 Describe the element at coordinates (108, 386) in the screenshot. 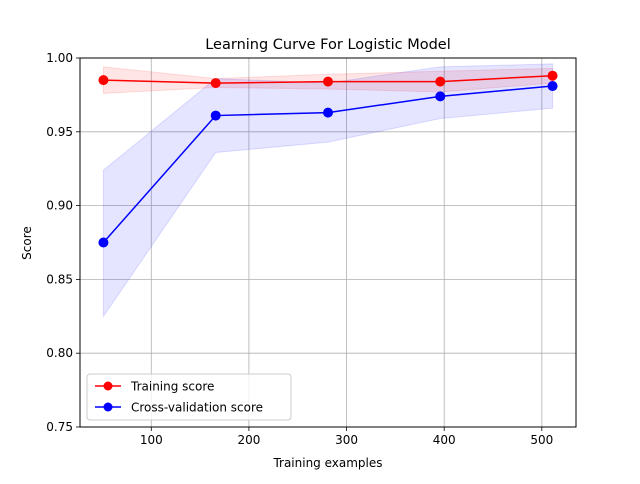

I see `legend-marker-training` at that location.